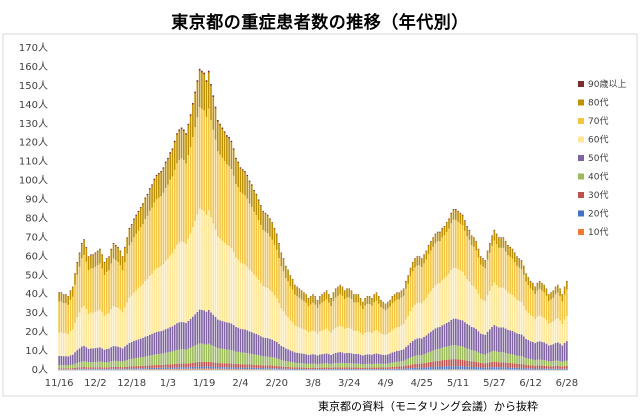  Describe the element at coordinates (36, 275) in the screenshot. I see `y-tick-label: 50人` at that location.